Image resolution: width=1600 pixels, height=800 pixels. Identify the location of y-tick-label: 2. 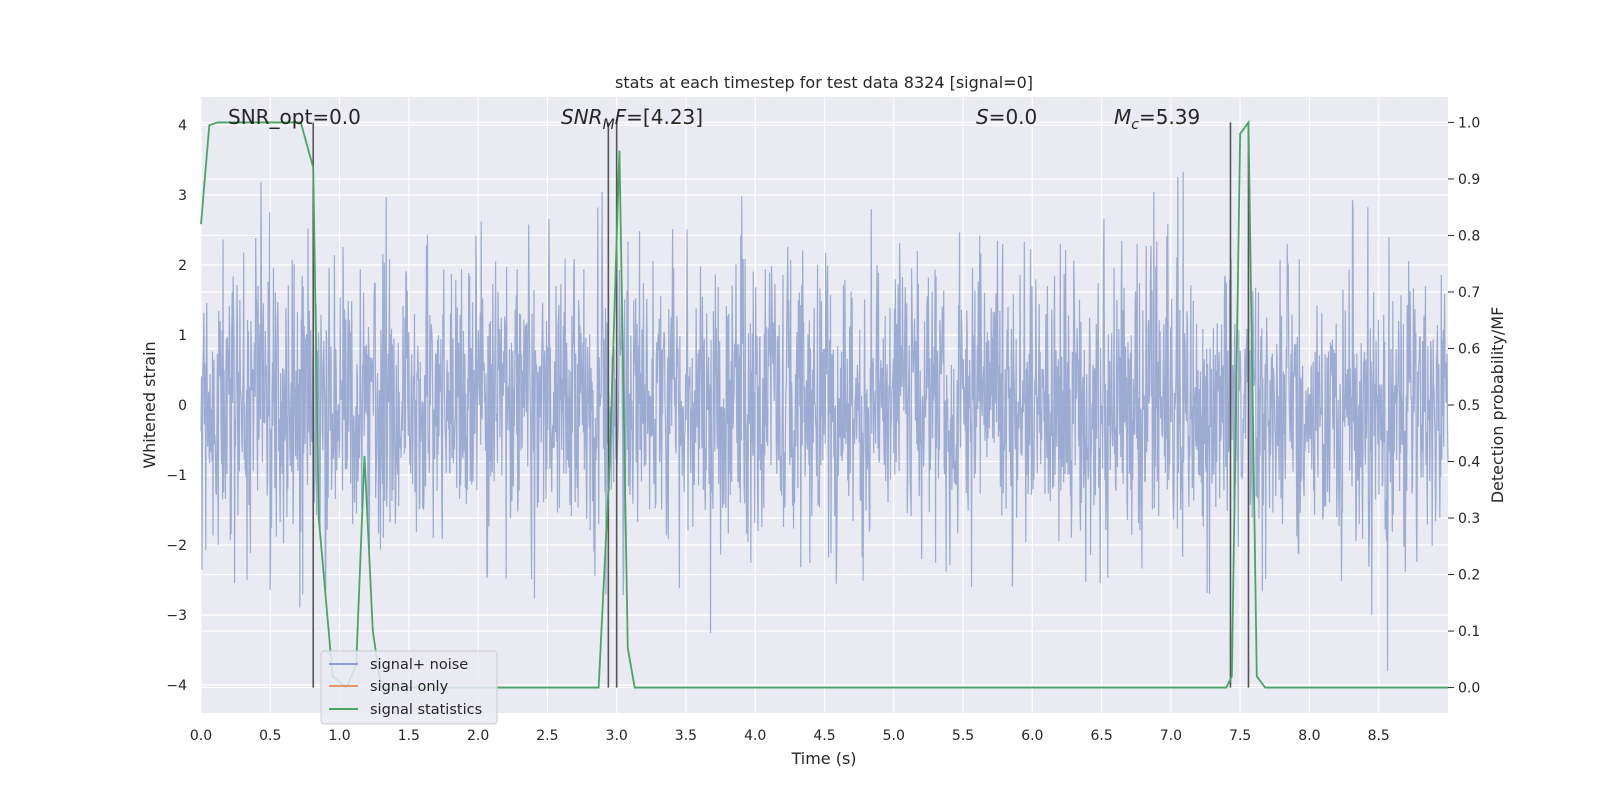
(182, 266).